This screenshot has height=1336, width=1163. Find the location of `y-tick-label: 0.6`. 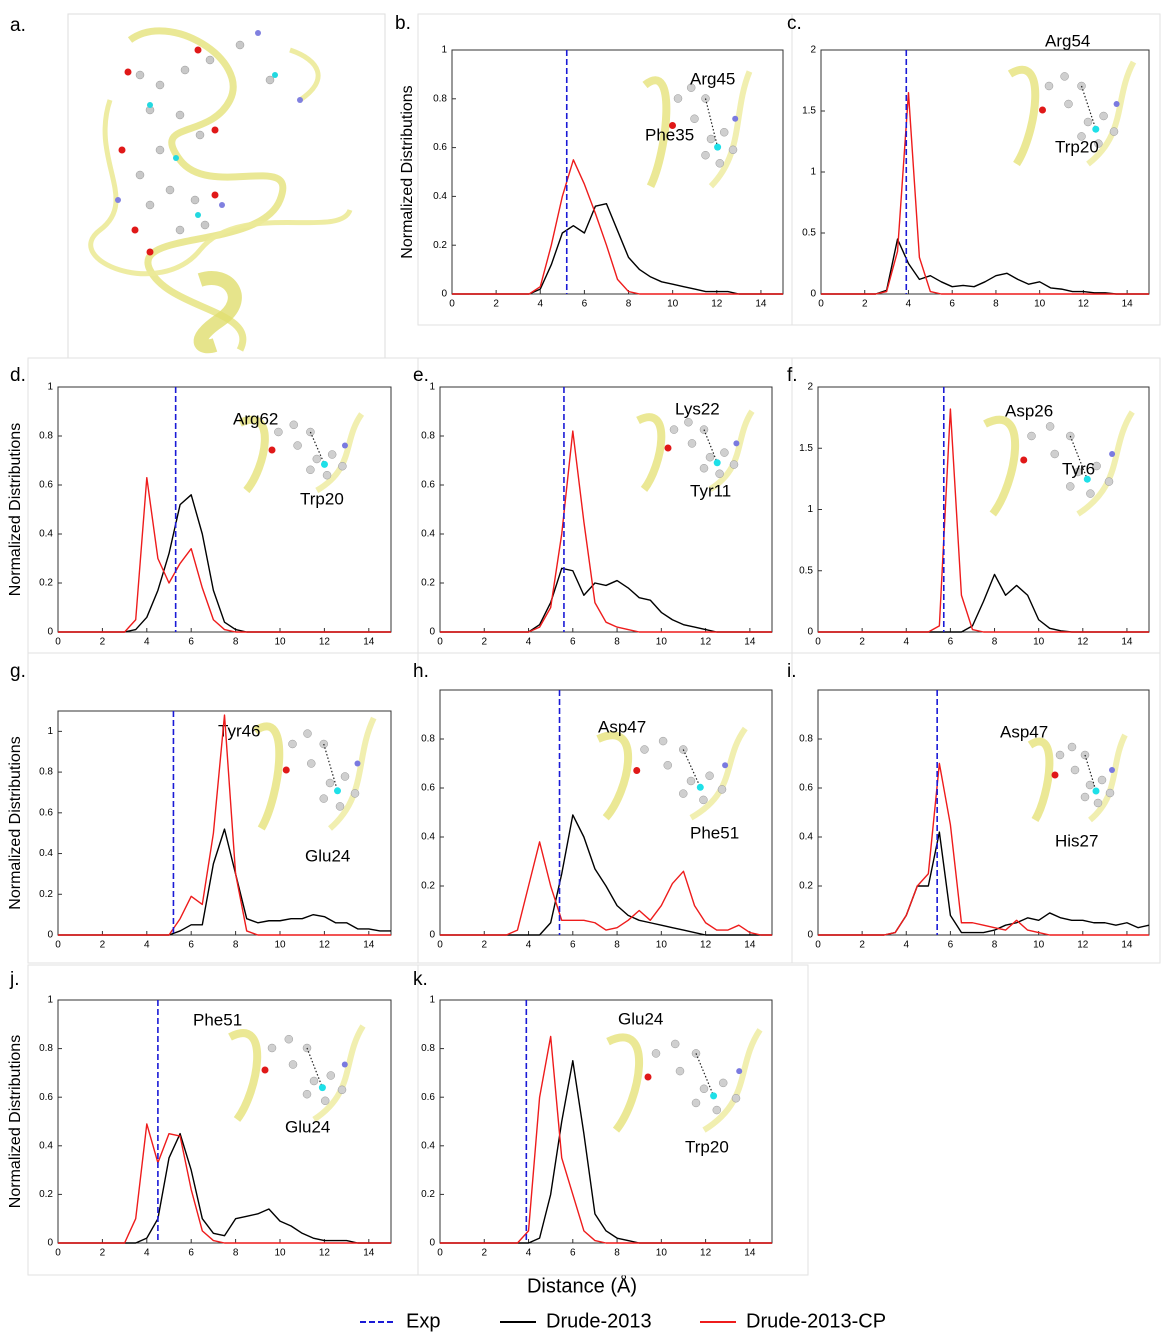

y-tick-label: 0.6 is located at coordinates (428, 788).